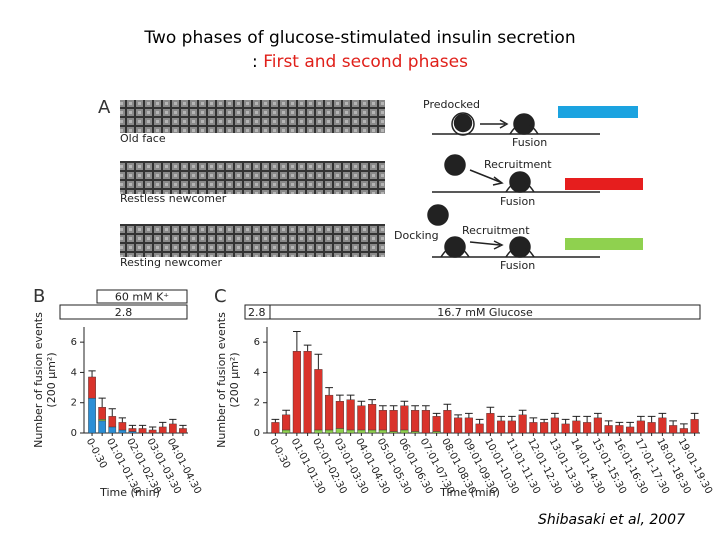 This screenshot has height=544, width=720. I want to click on diagram-label: Predocked, so click(451, 104).